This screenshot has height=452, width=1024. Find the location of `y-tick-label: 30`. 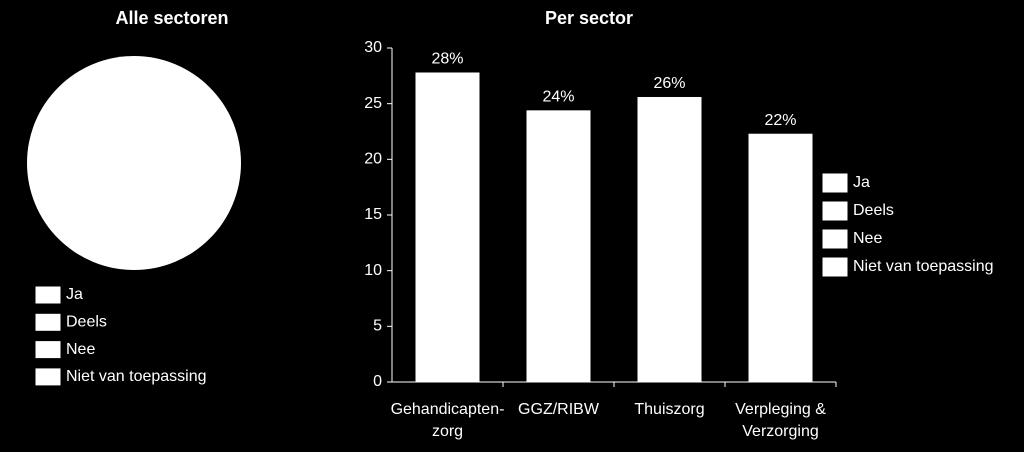

y-tick-label: 30 is located at coordinates (373, 47).